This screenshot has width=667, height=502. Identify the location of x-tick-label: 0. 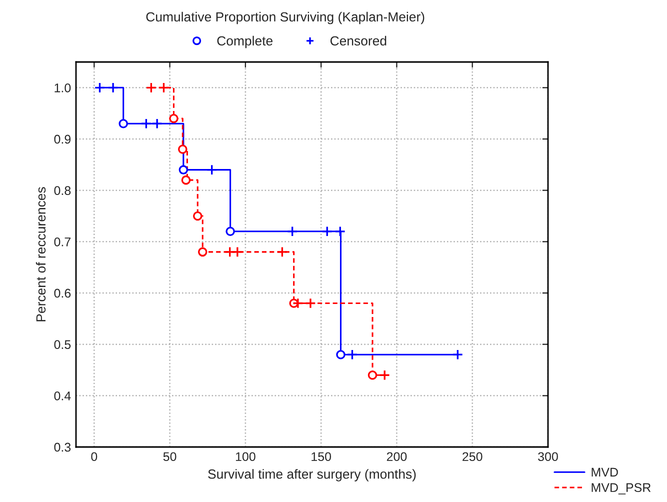
(94, 457).